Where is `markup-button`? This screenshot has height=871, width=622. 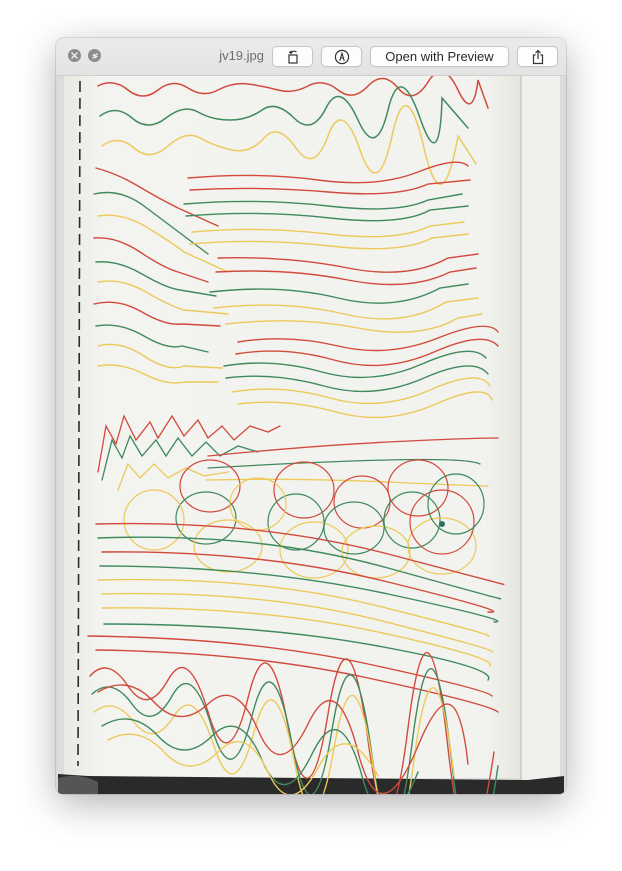
markup-button is located at coordinates (341, 56).